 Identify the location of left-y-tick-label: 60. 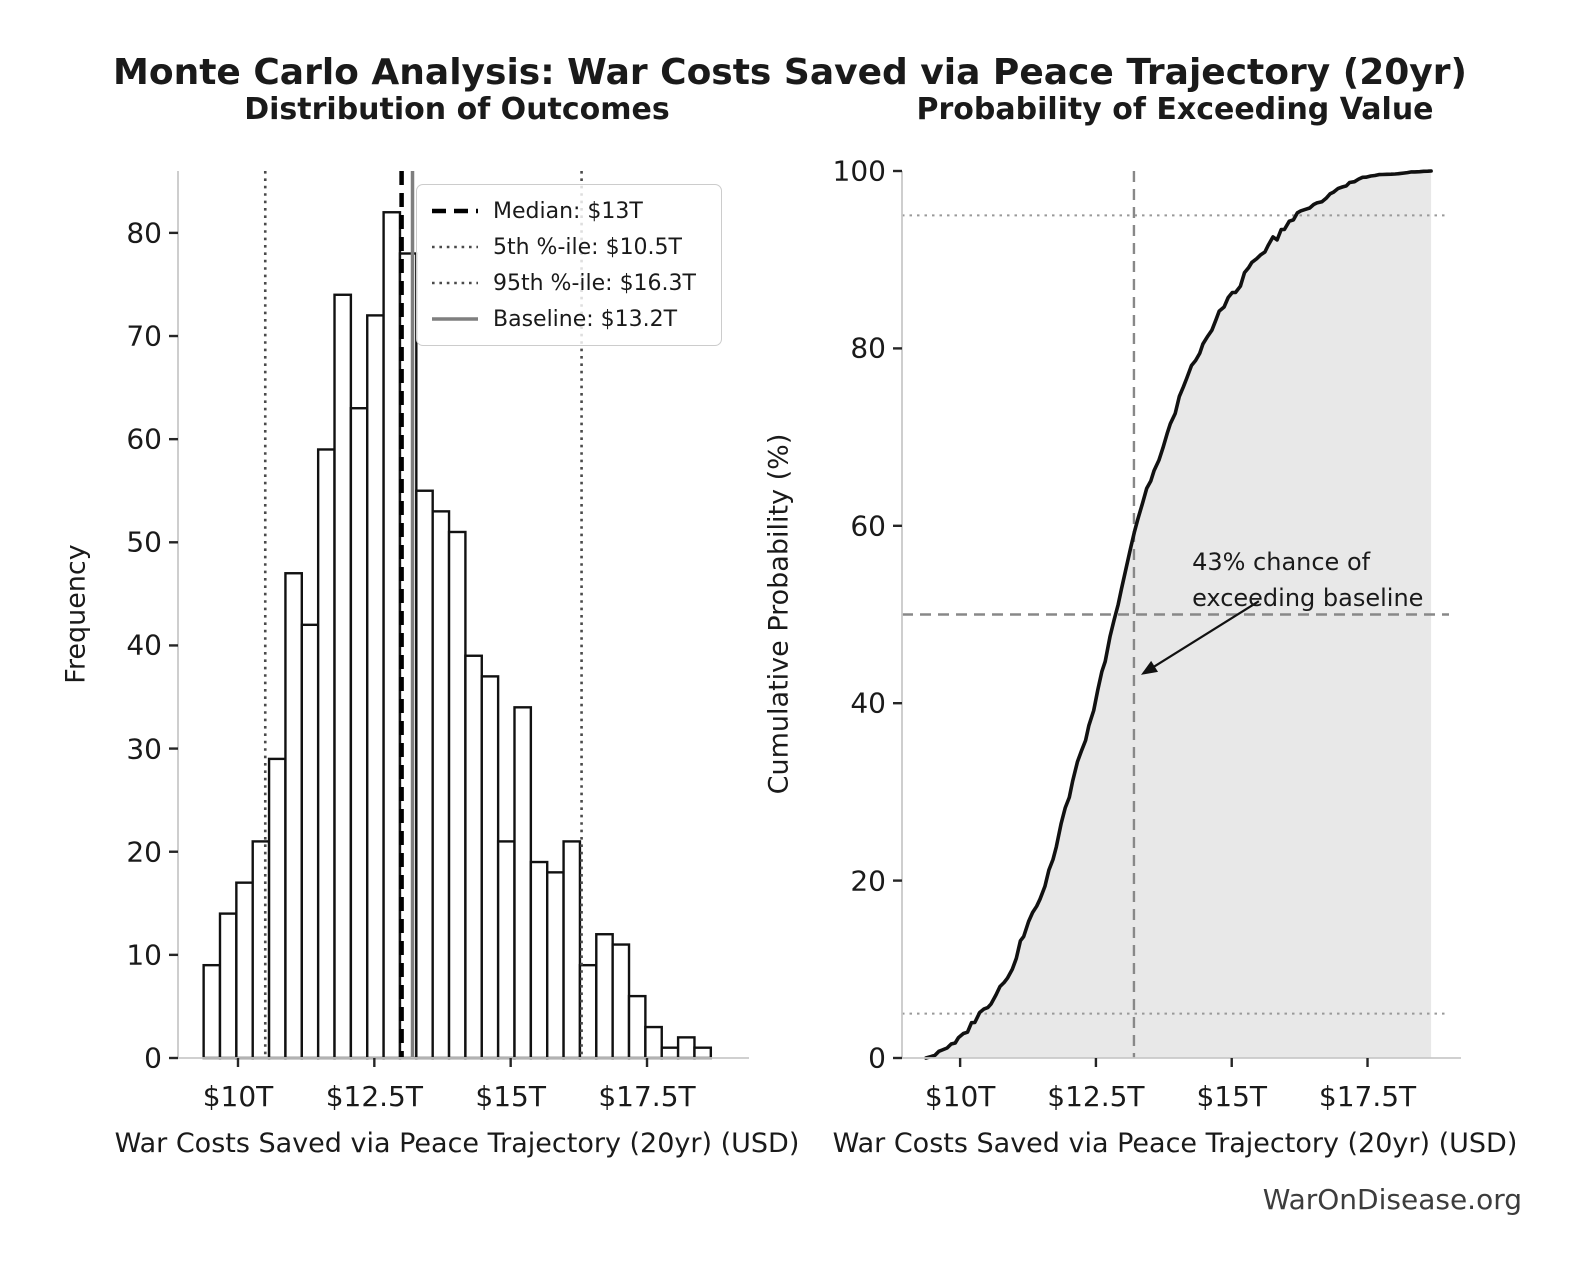
(144, 439).